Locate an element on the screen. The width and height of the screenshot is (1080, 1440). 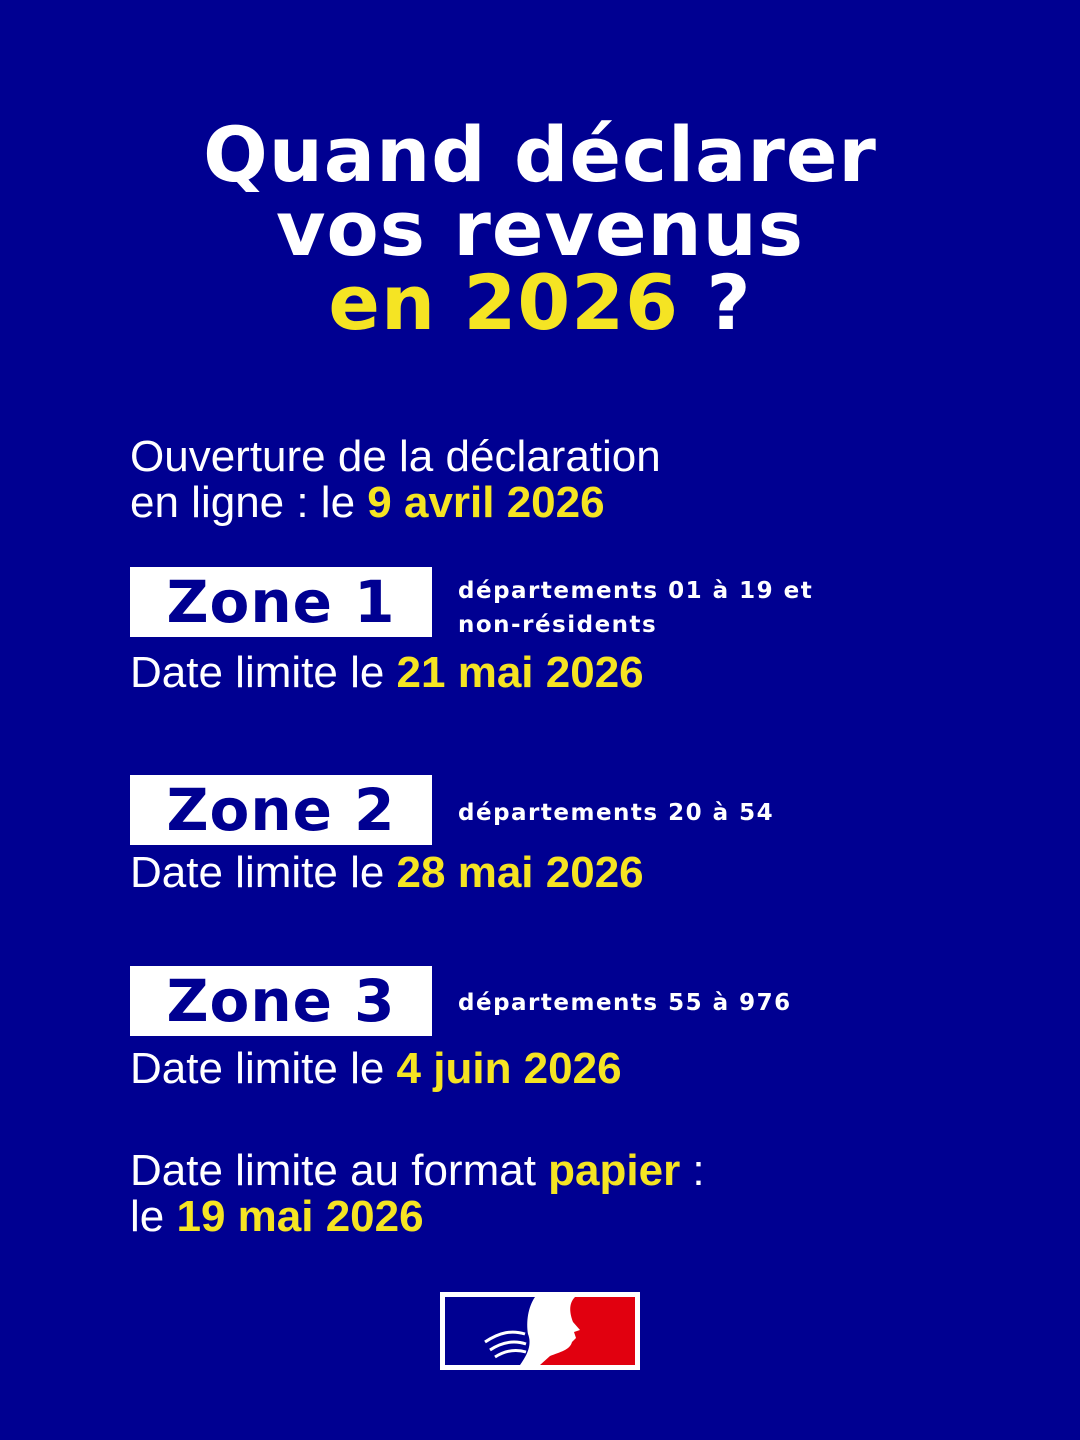
paper-line-1: Date limite au format papier : is located at coordinates (417, 1171).